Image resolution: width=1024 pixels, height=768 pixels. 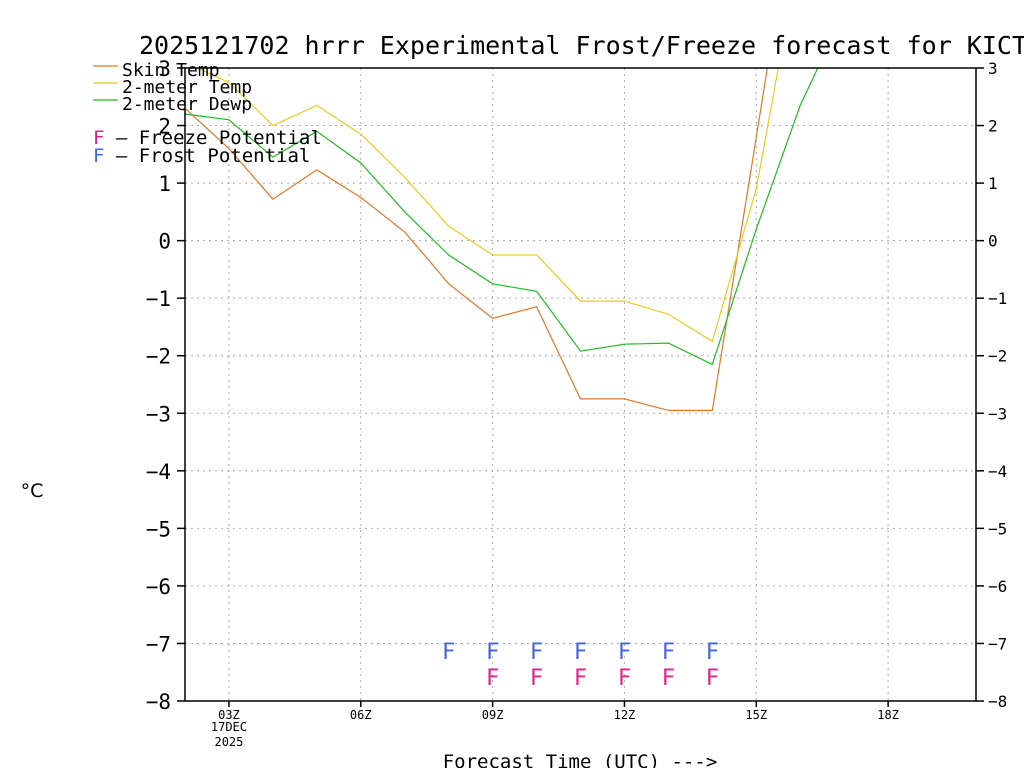 I want to click on y-tick-label-left: −3, so click(x=158, y=414).